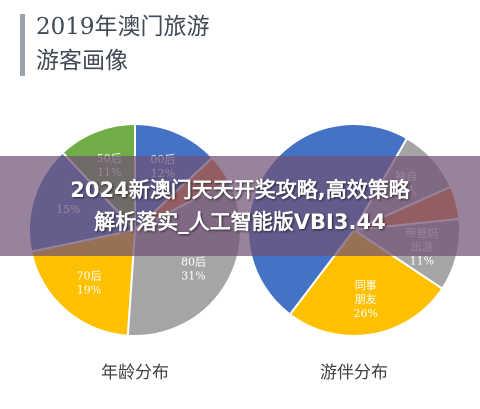 Image resolution: width=480 pixels, height=409 pixels. What do you see at coordinates (22, 45) in the screenshot?
I see `title-accent-bar` at bounding box center [22, 45].